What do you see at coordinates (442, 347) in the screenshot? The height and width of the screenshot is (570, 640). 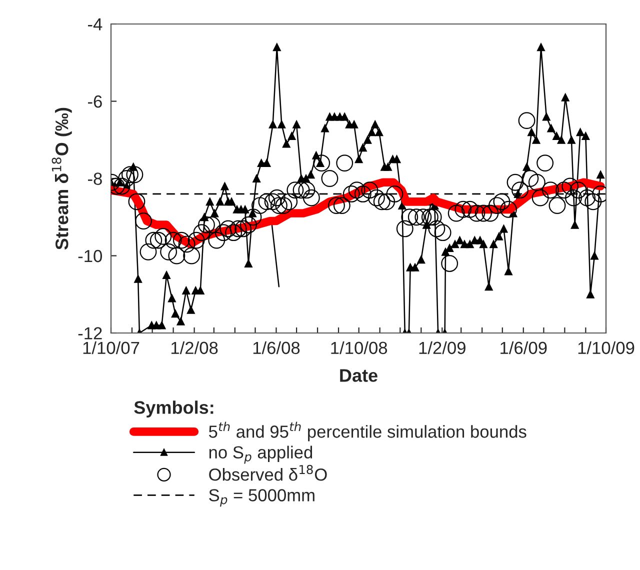 I see `x-tick-label: 1/2/09` at bounding box center [442, 347].